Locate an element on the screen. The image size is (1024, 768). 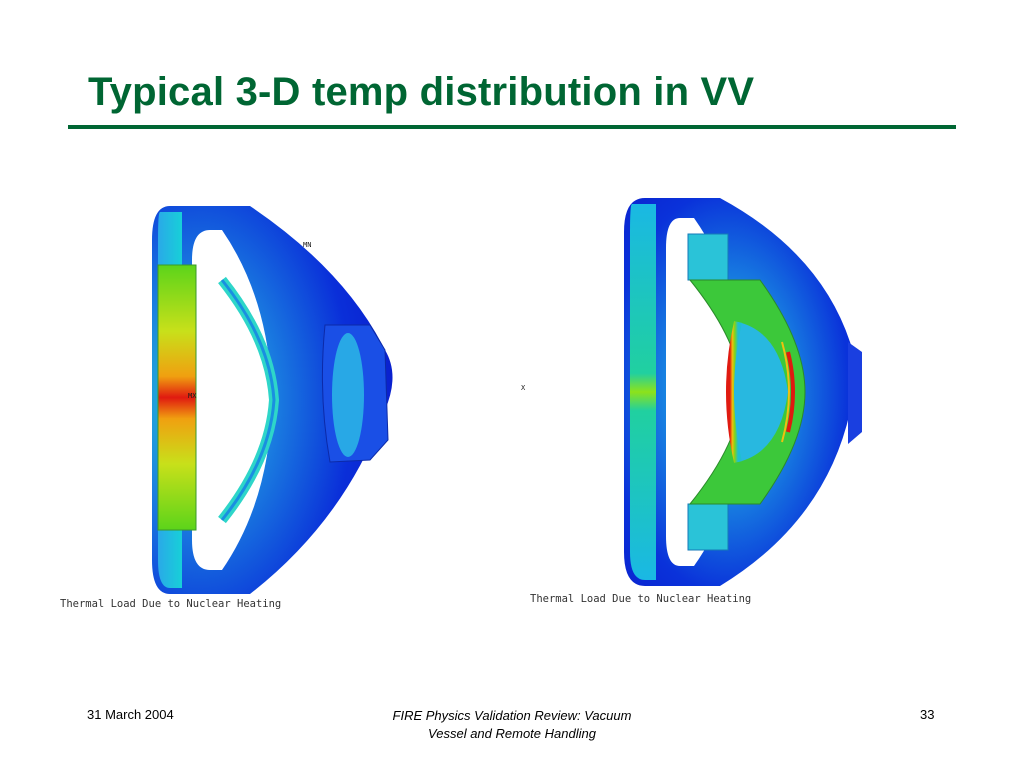
footer-title-line1: FIRE Physics Validation Review: Vacuum is located at coordinates (512, 715).